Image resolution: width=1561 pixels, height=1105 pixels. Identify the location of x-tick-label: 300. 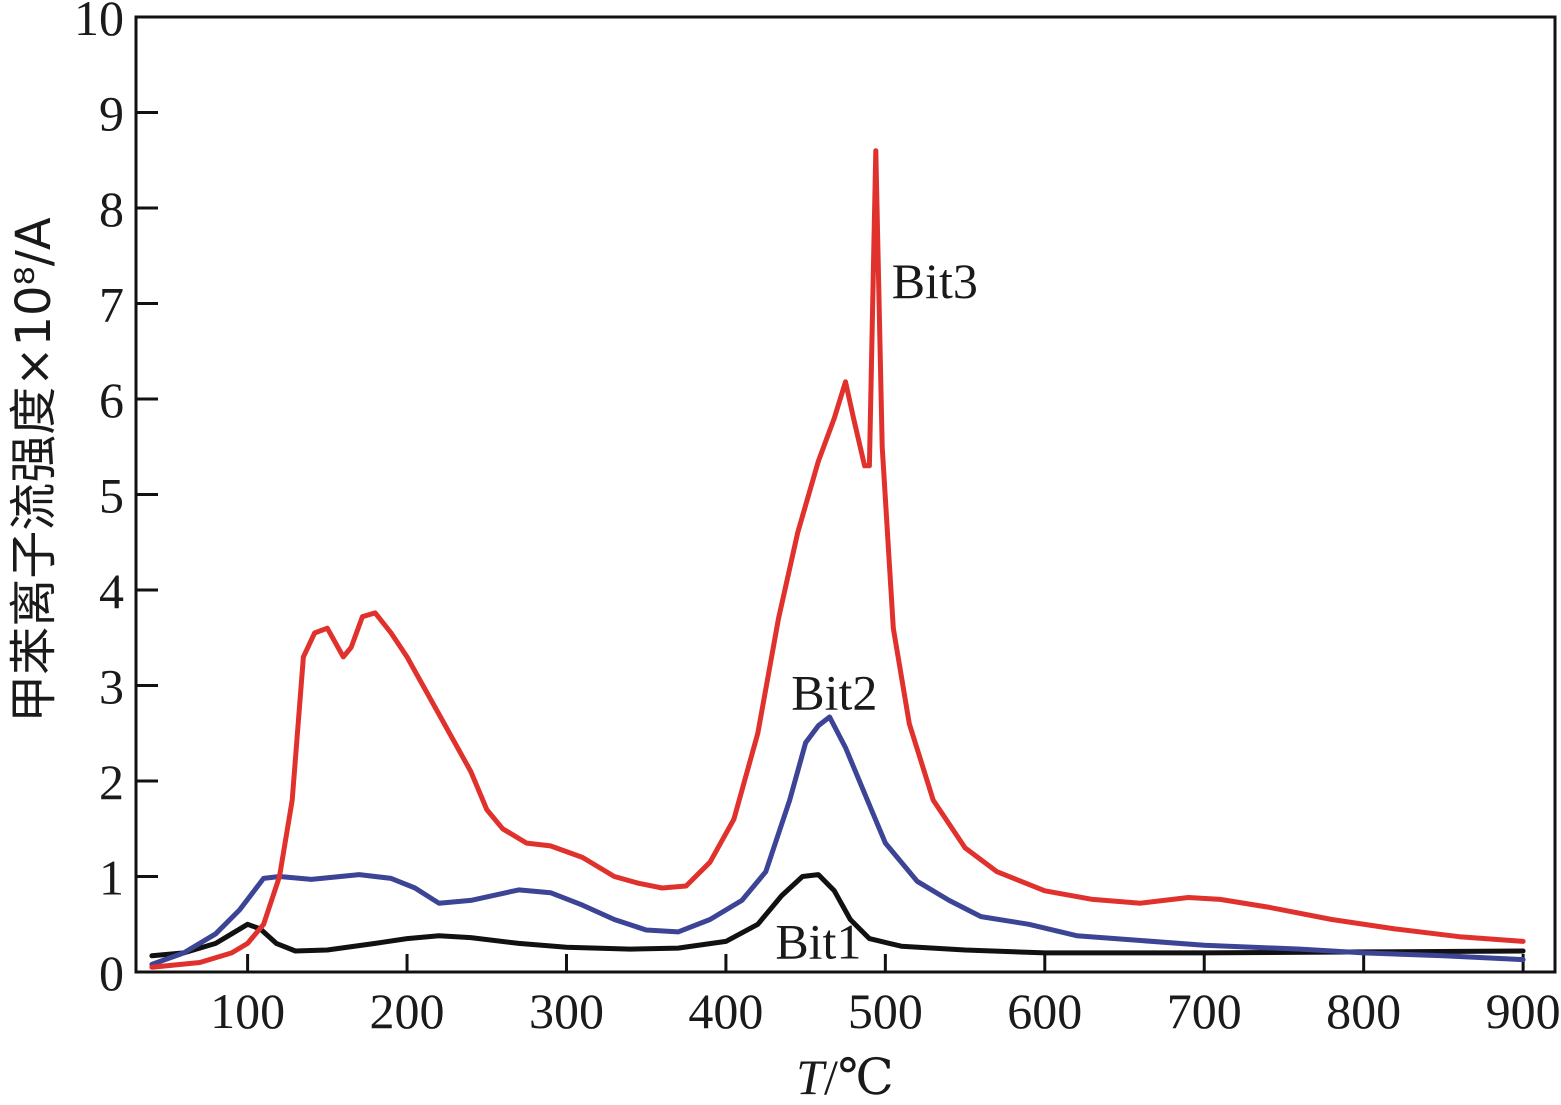
(566, 1011).